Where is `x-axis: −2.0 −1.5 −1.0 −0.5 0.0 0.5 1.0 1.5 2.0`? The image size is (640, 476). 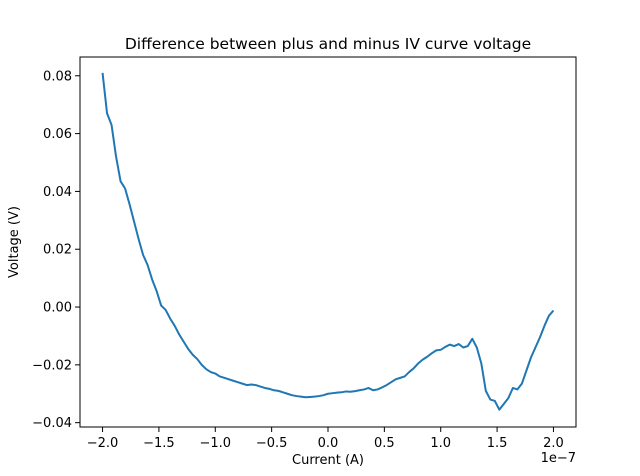
x-axis: −2.0 −1.5 −1.0 −0.5 0.0 0.5 1.0 1.5 2.0 is located at coordinates (325, 439).